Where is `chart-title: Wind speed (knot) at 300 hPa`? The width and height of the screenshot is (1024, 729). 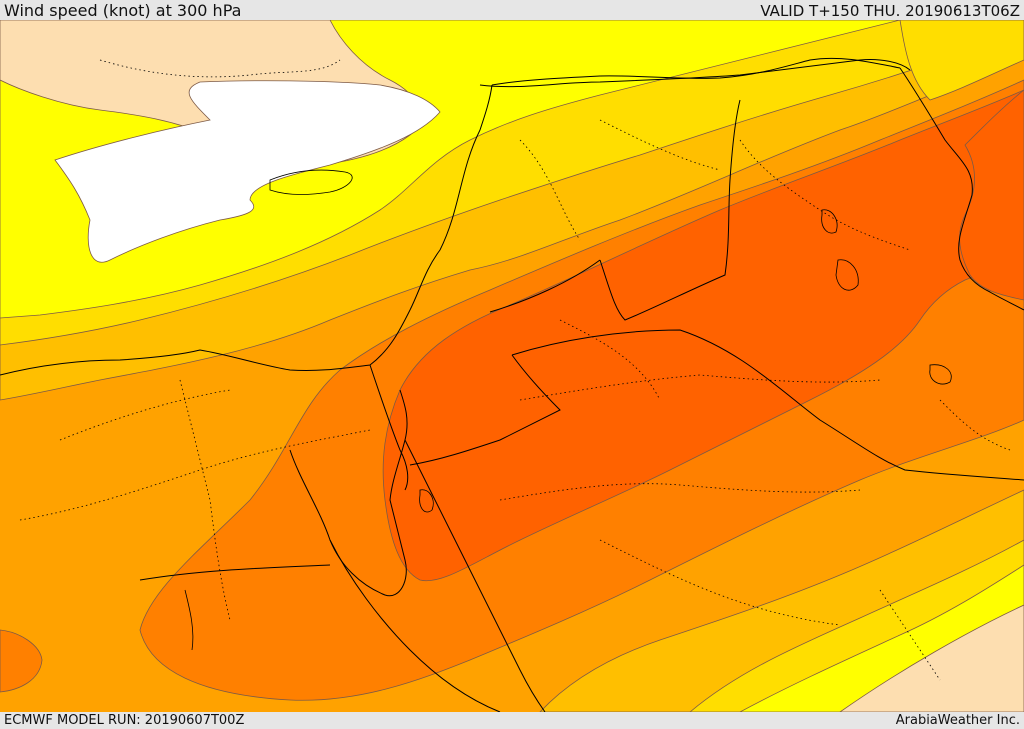
chart-title: Wind speed (knot) at 300 hPa is located at coordinates (123, 10).